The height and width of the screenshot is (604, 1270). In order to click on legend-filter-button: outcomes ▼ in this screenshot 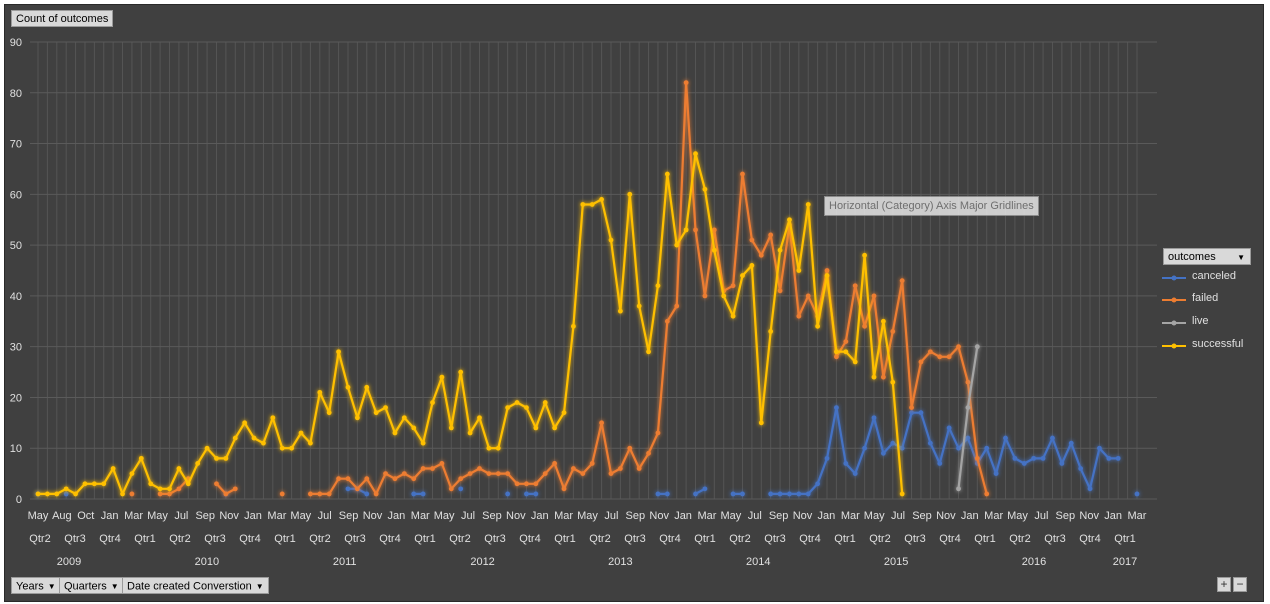, I will do `click(1207, 256)`.